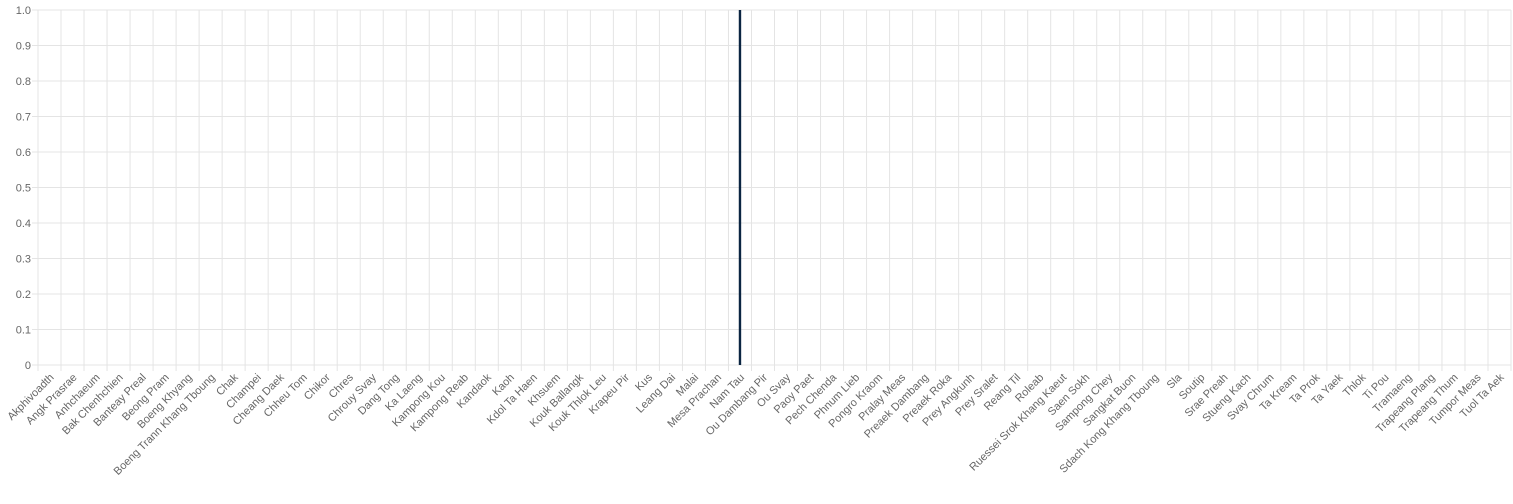 The width and height of the screenshot is (1513, 504). What do you see at coordinates (23, 224) in the screenshot?
I see `y-tick-label: 0.4` at bounding box center [23, 224].